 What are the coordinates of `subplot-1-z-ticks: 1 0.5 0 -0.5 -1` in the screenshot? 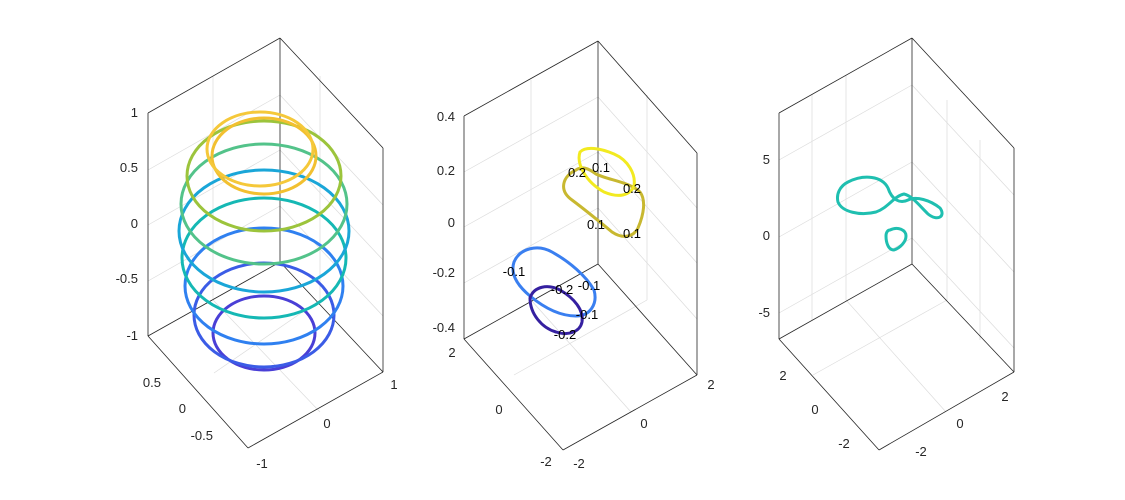 It's located at (127, 224).